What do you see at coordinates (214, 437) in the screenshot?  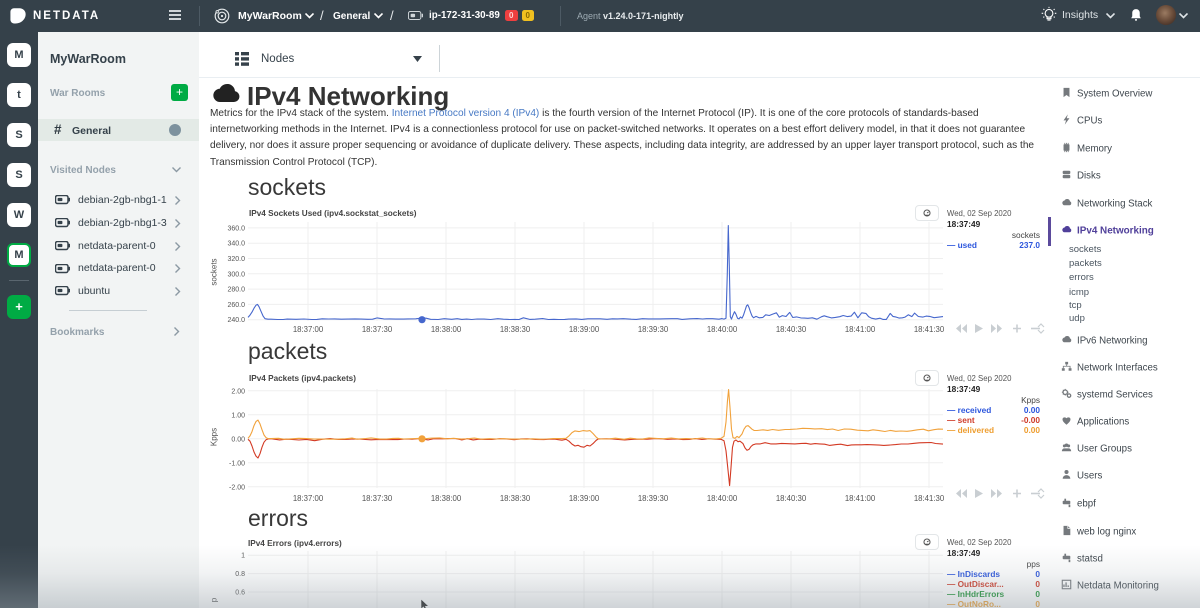 I see `svg-text: Kpps` at bounding box center [214, 437].